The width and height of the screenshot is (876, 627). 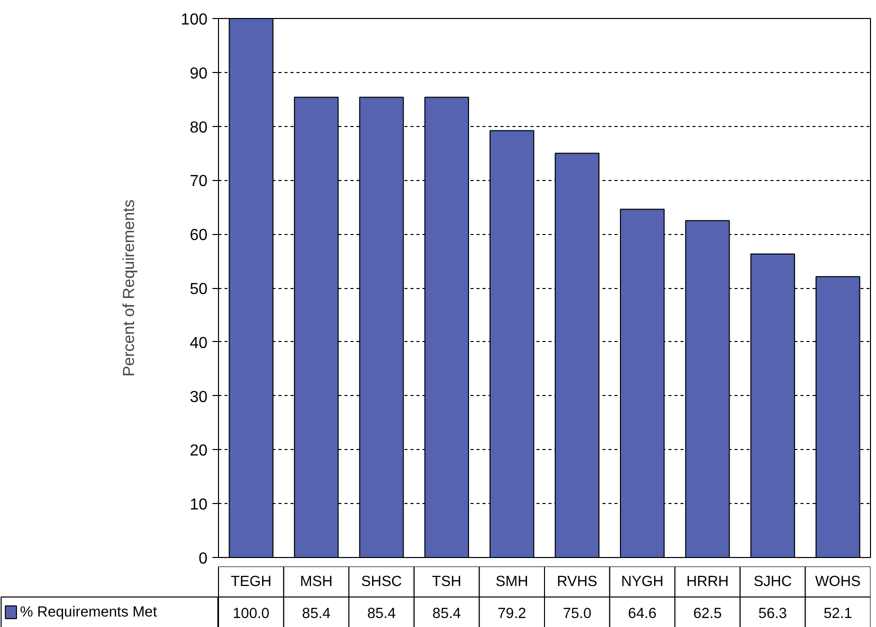 I want to click on data-label: 52.1, so click(x=838, y=614).